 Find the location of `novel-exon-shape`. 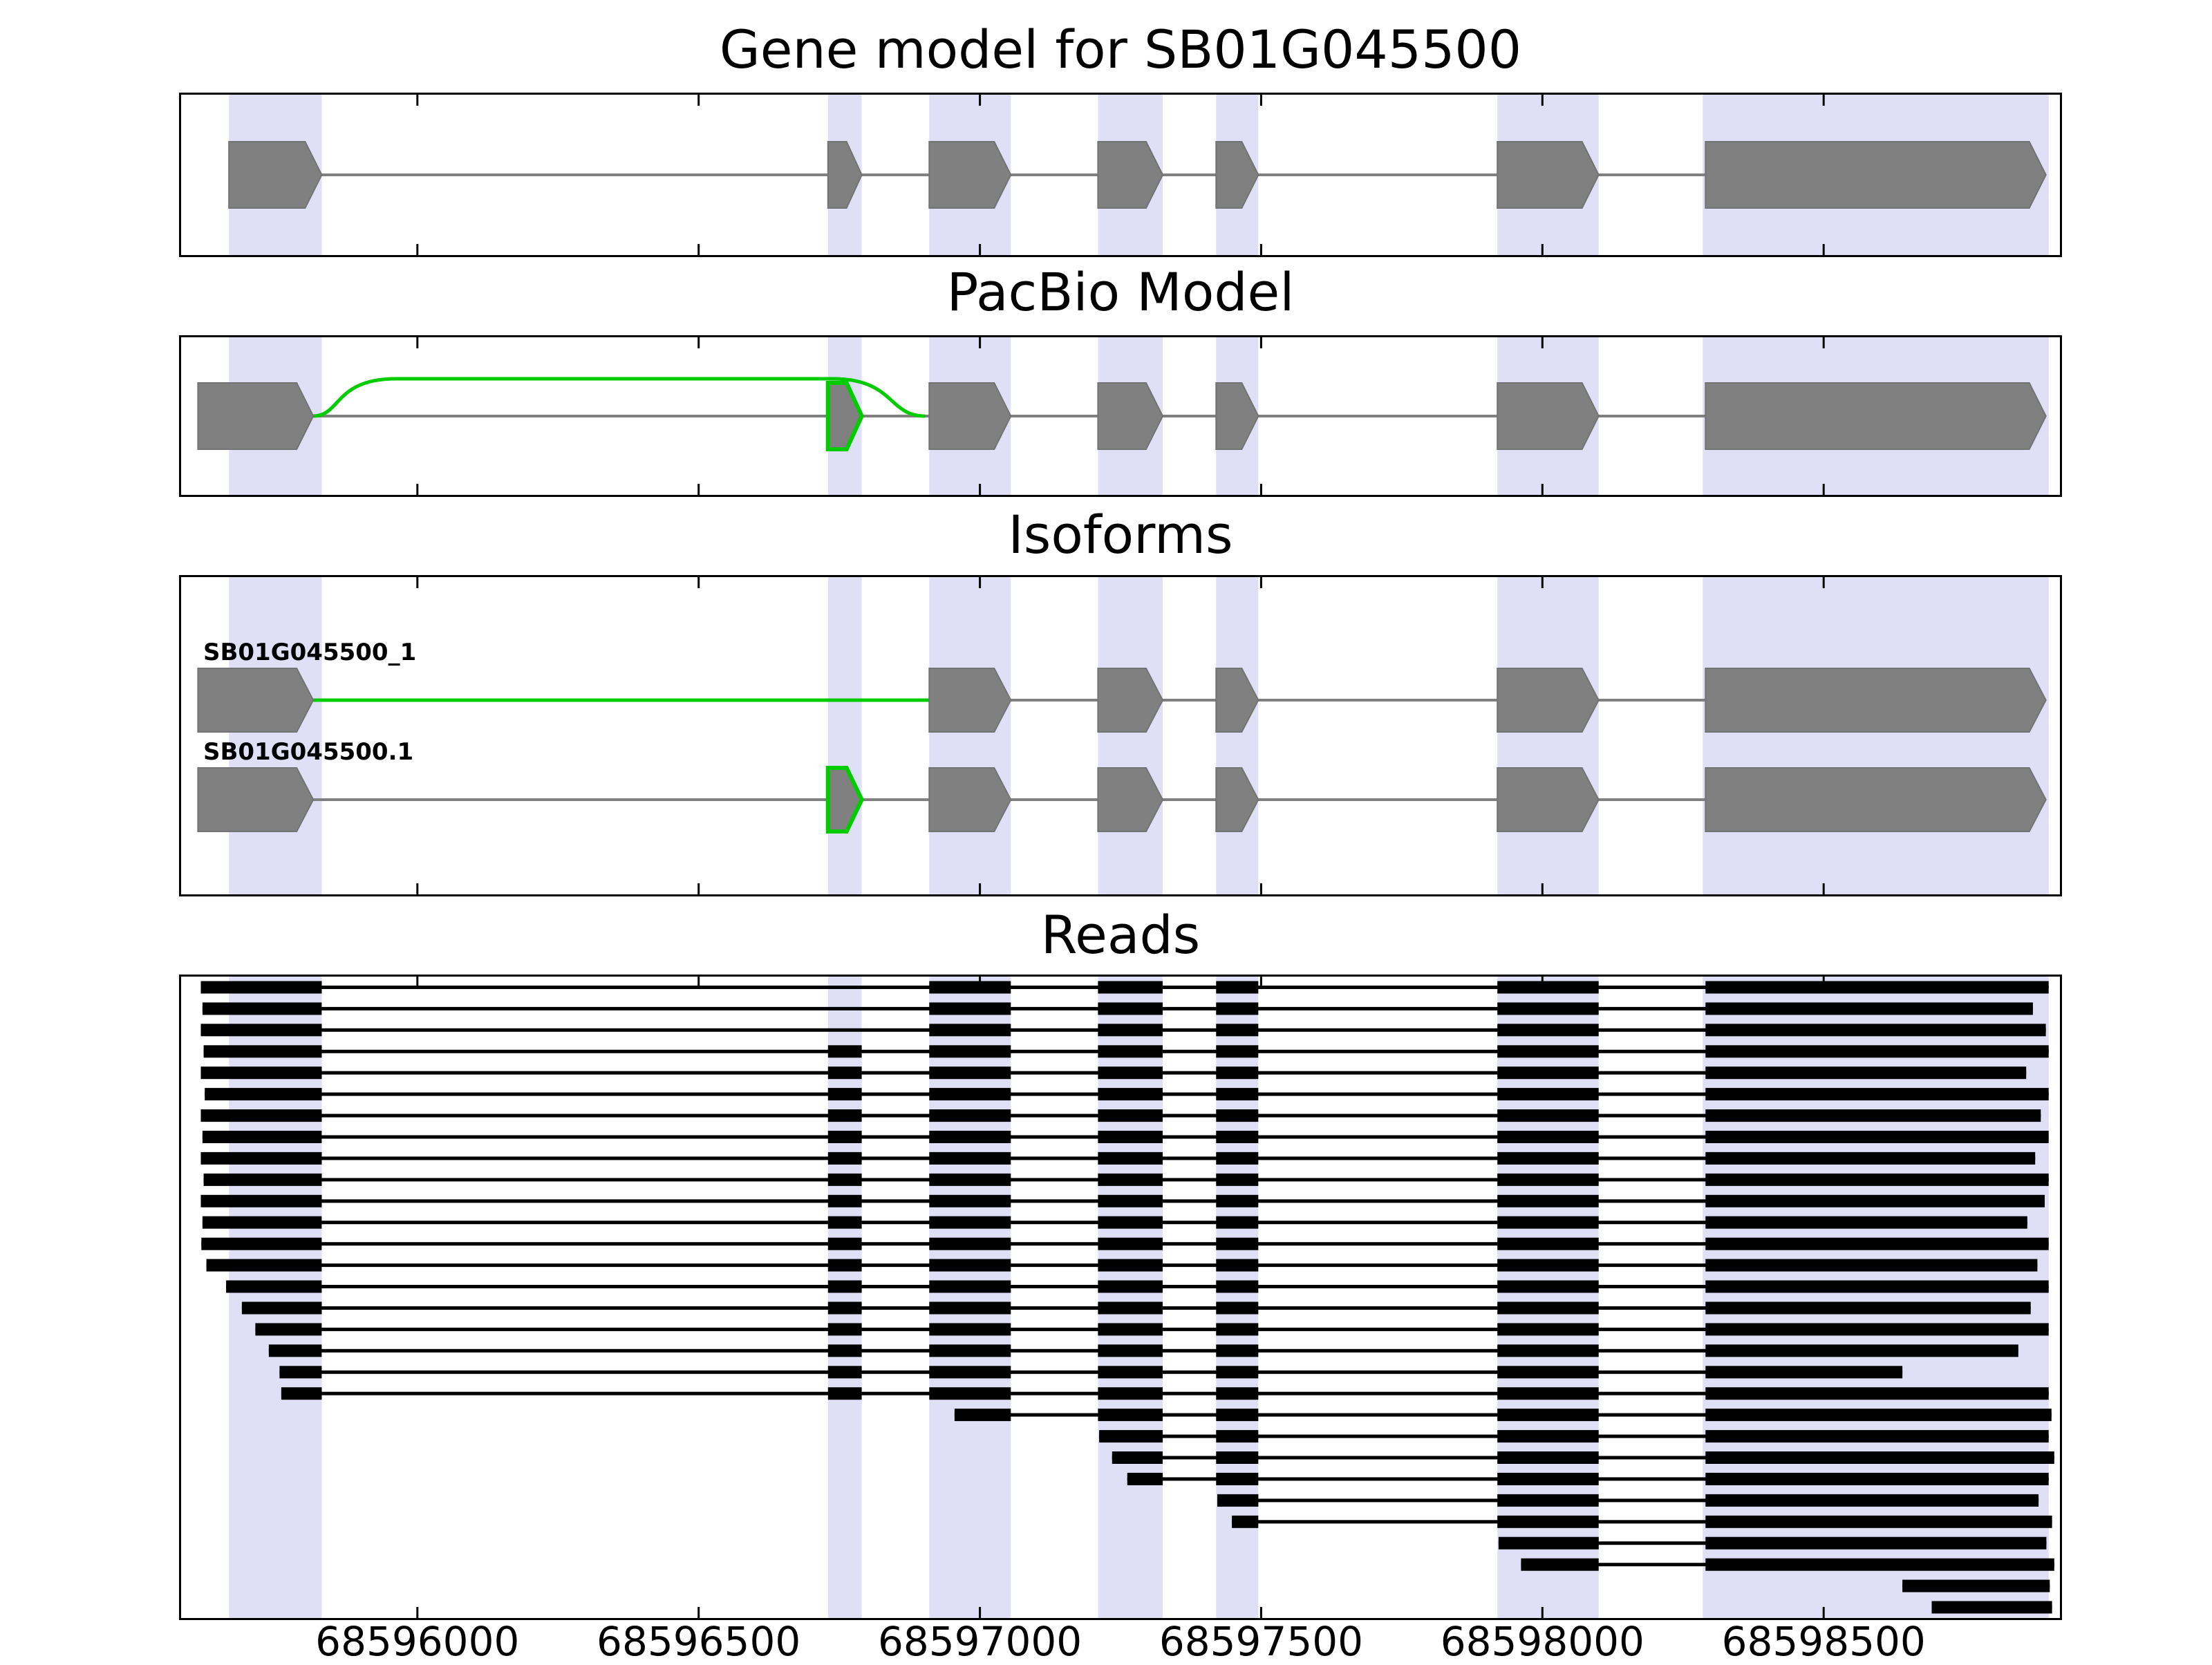

novel-exon-shape is located at coordinates (845, 416).